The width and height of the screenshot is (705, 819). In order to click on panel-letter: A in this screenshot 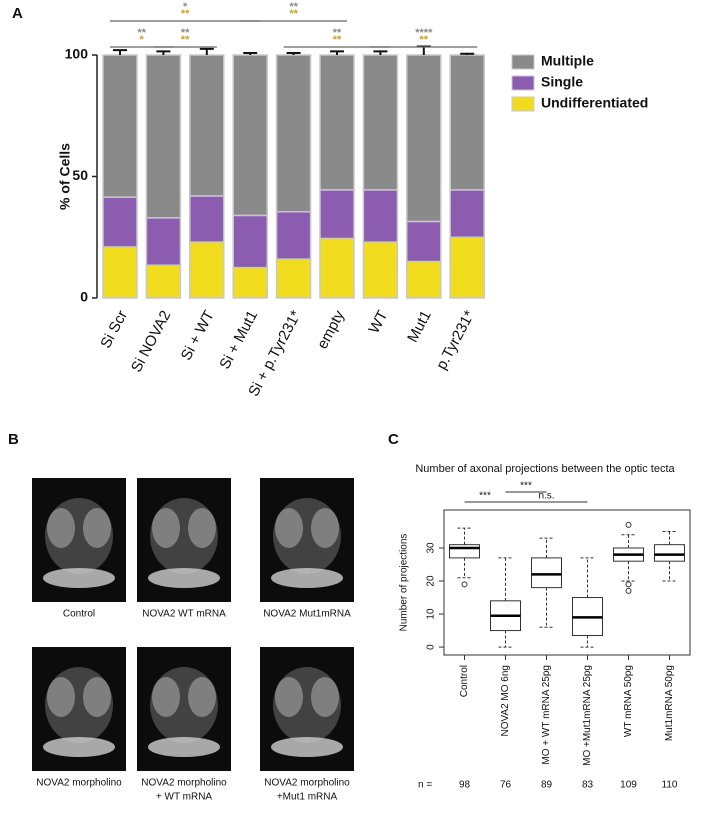, I will do `click(17, 13)`.